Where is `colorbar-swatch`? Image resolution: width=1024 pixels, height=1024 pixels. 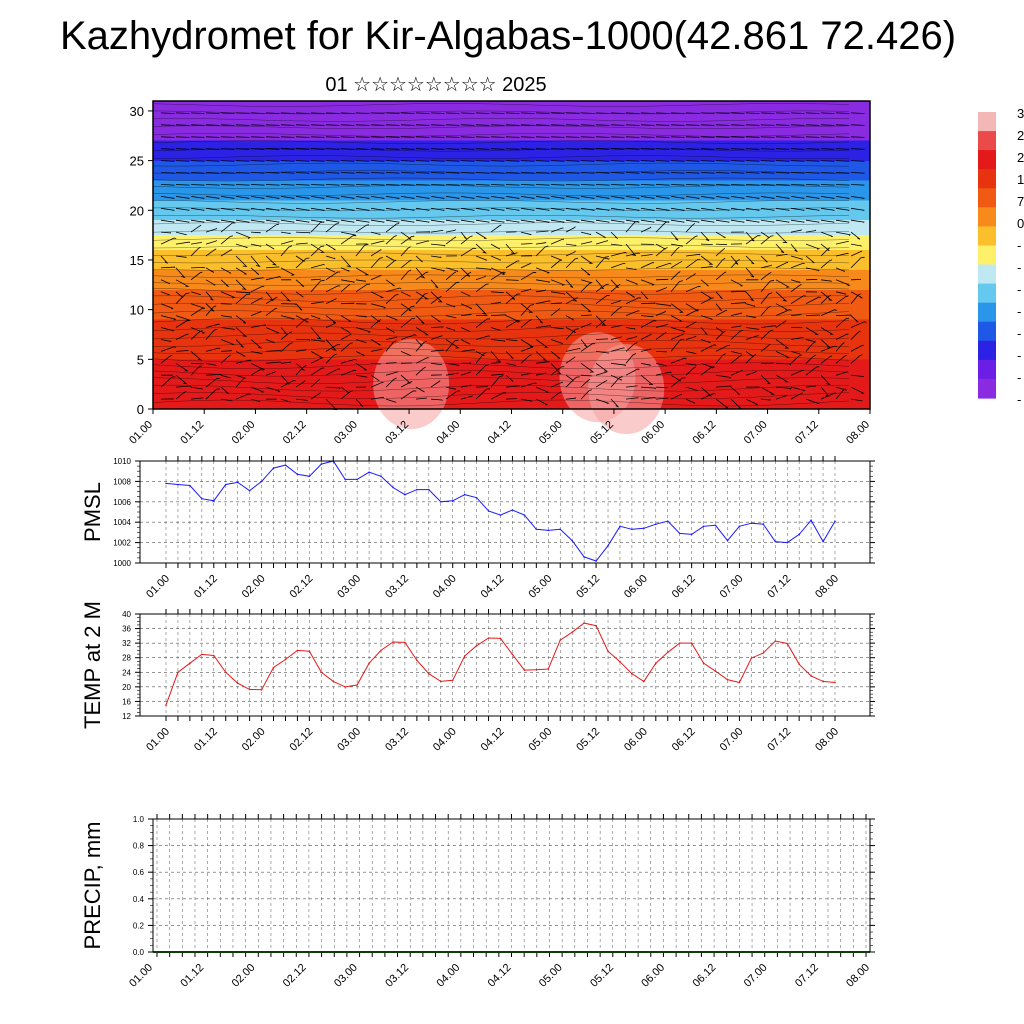 colorbar-swatch is located at coordinates (987, 274).